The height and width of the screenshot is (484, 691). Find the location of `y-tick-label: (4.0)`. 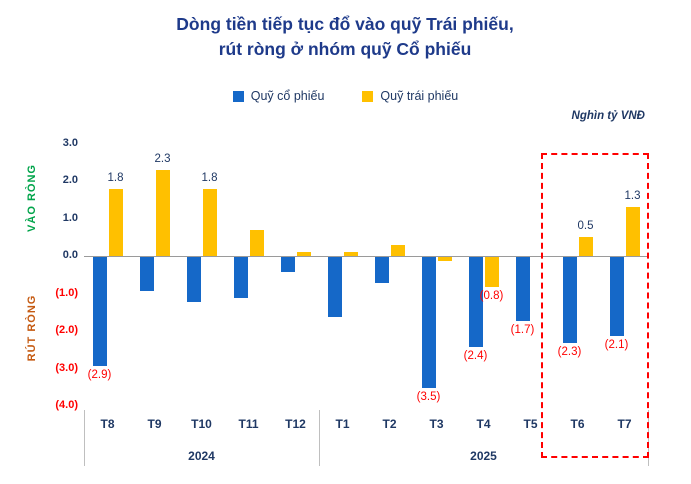

y-tick-label: (4.0) is located at coordinates (66, 405).